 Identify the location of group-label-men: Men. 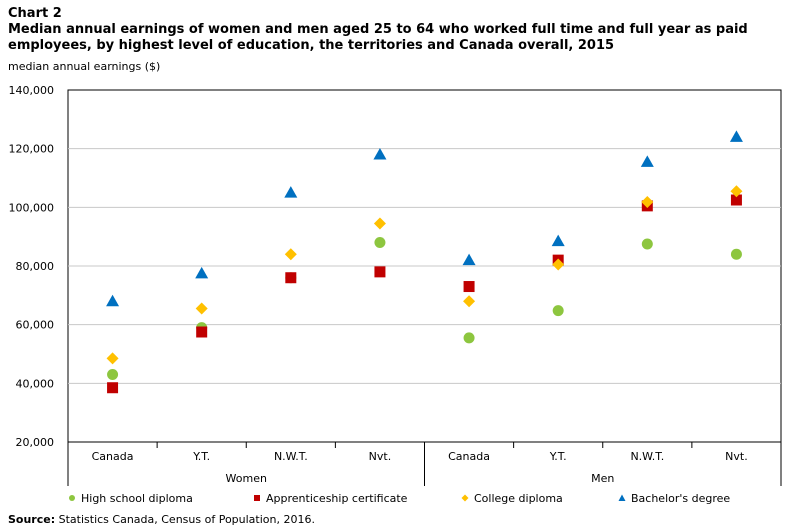
(602, 478).